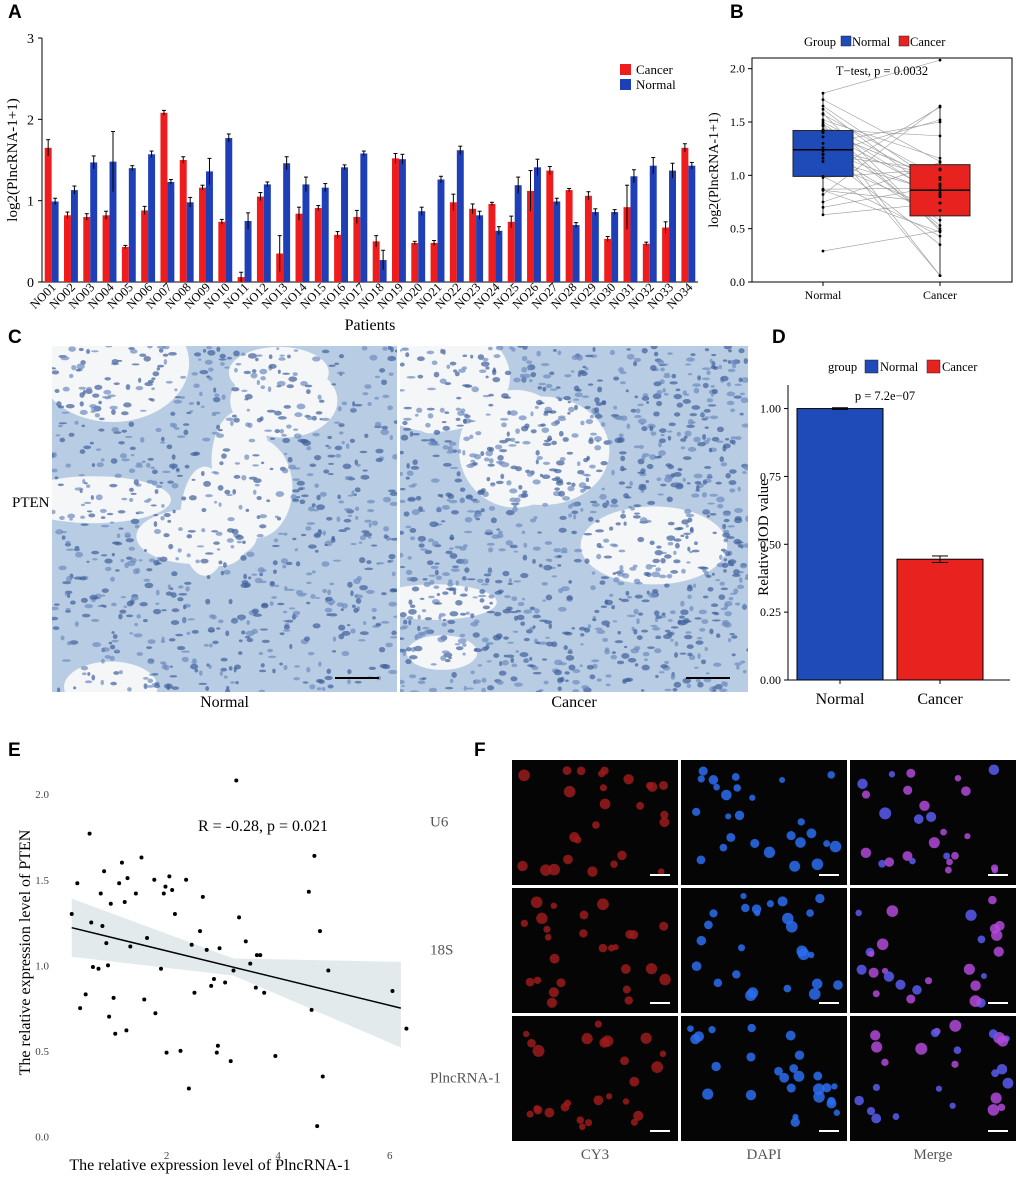 The image size is (1020, 1184). Describe the element at coordinates (15, 12) in the screenshot. I see `panel-label-a: A` at that location.